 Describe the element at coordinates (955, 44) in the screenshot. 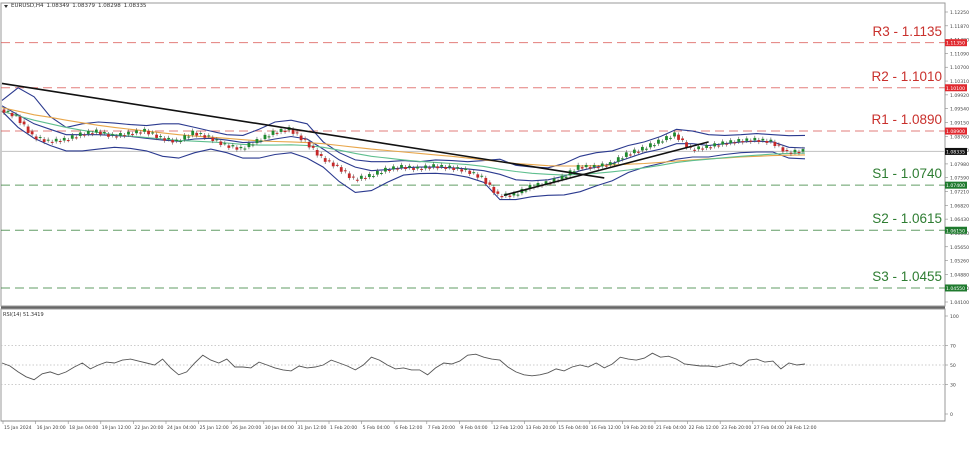

I see `level-price-tag: 1.11350` at that location.